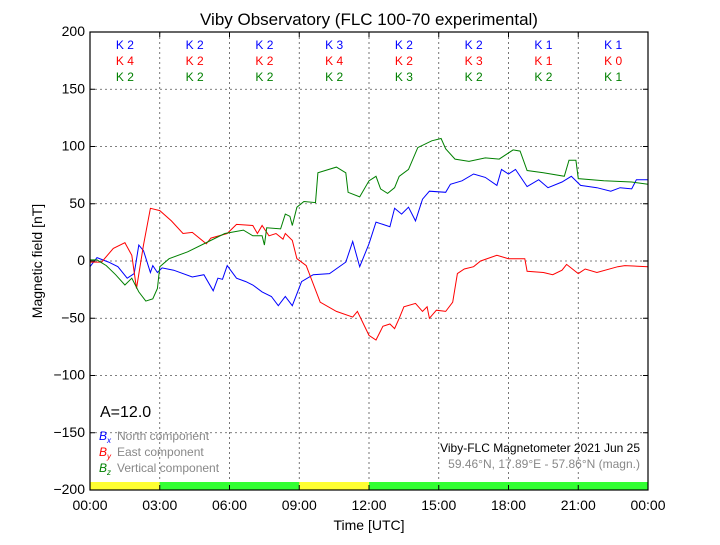 The image size is (720, 545). Describe the element at coordinates (229, 505) in the screenshot. I see `x-tick-label: 06:00` at that location.